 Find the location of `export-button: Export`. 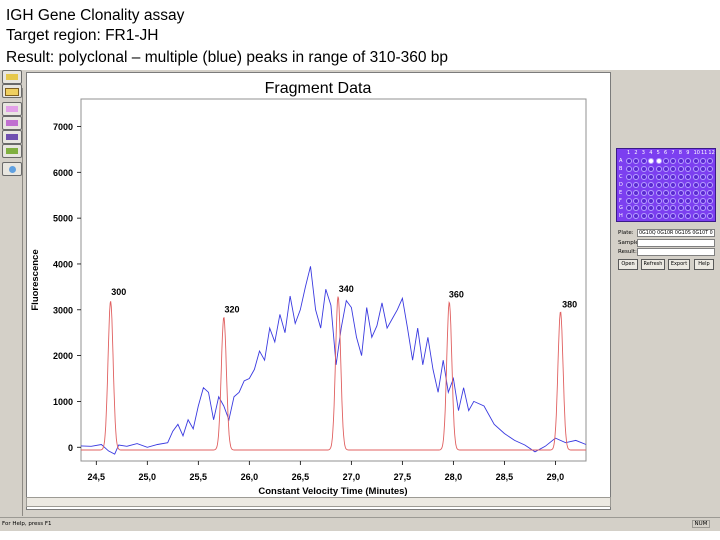

export-button: Export is located at coordinates (679, 264).